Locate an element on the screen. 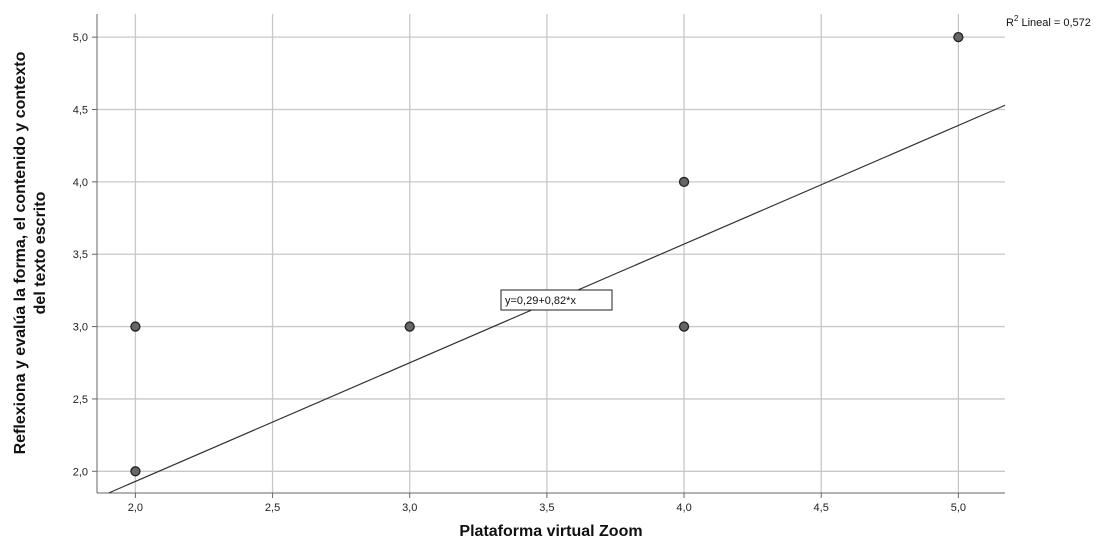 The height and width of the screenshot is (546, 1118). y-tick-label-0: 2,0 is located at coordinates (80, 472).